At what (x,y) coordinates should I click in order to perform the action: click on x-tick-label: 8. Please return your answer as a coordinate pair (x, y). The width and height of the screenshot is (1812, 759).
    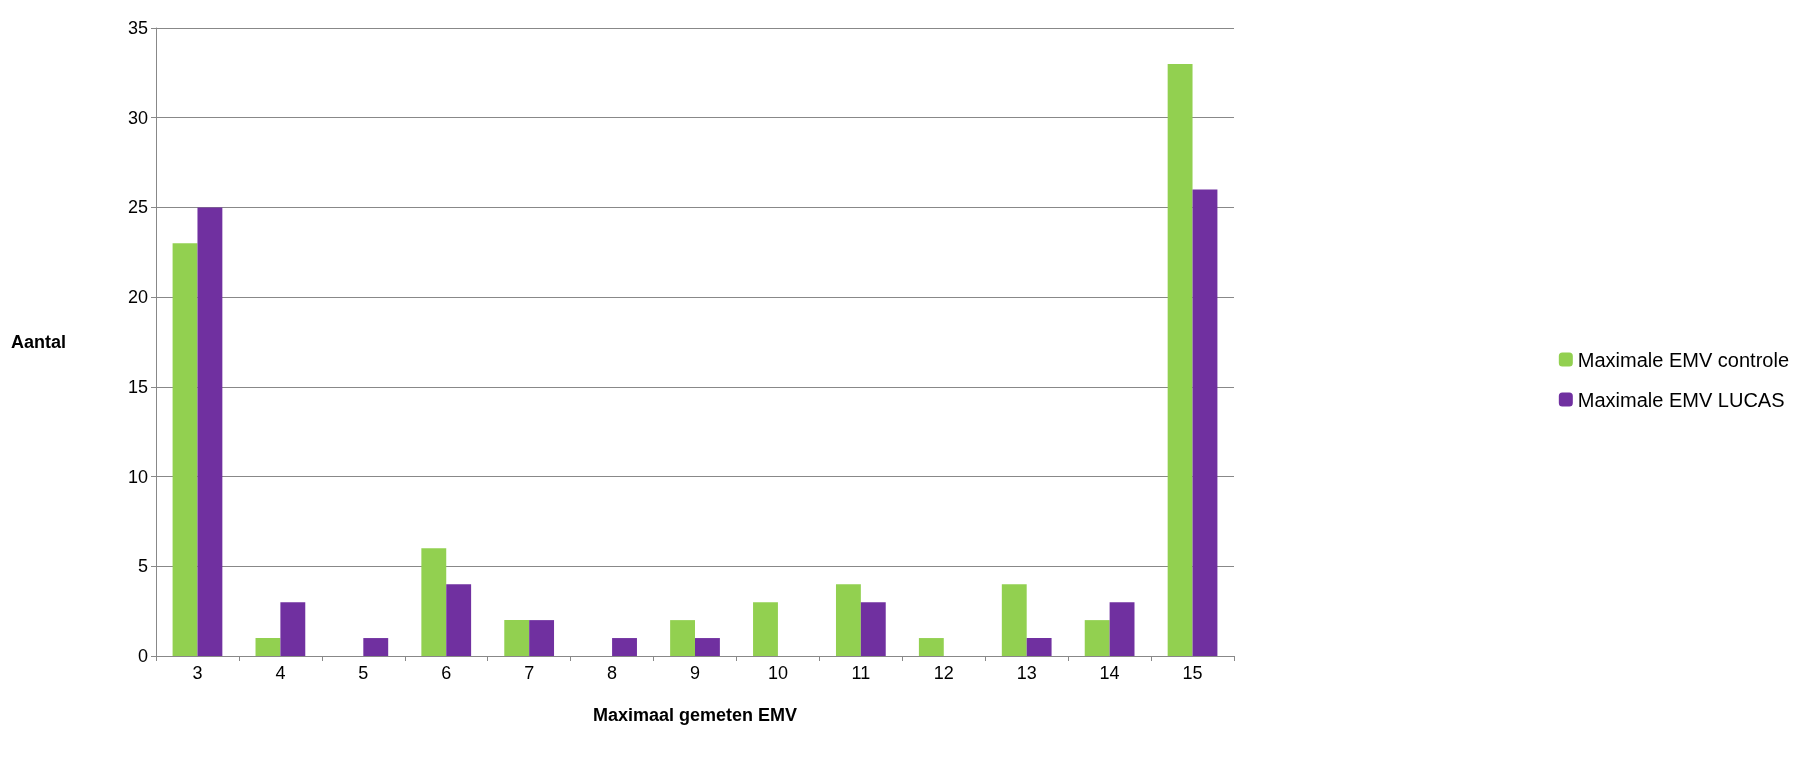
    Looking at the image, I should click on (612, 673).